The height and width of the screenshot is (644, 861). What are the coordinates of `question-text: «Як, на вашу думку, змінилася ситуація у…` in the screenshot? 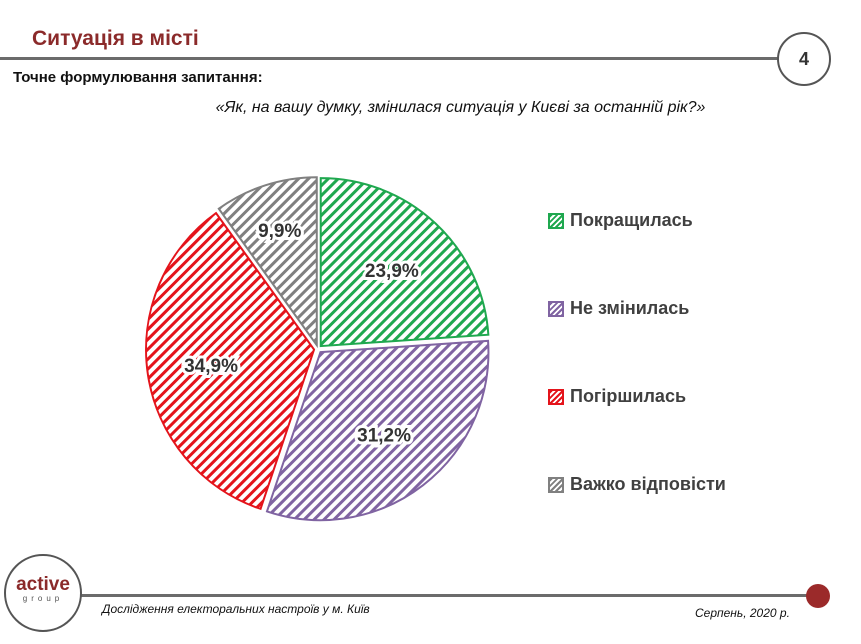 It's located at (460, 107).